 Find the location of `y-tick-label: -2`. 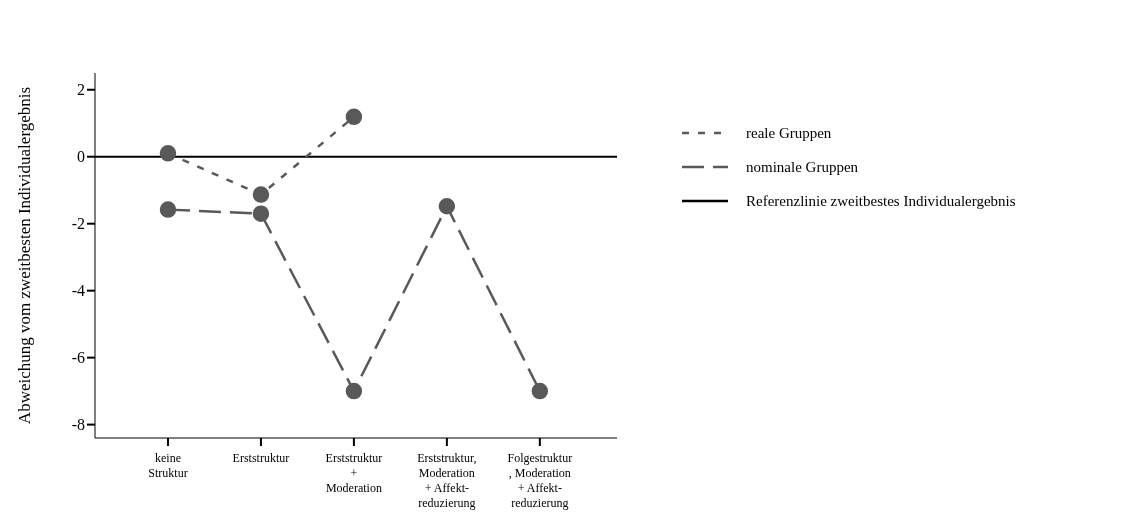

y-tick-label: -2 is located at coordinates (78, 224).